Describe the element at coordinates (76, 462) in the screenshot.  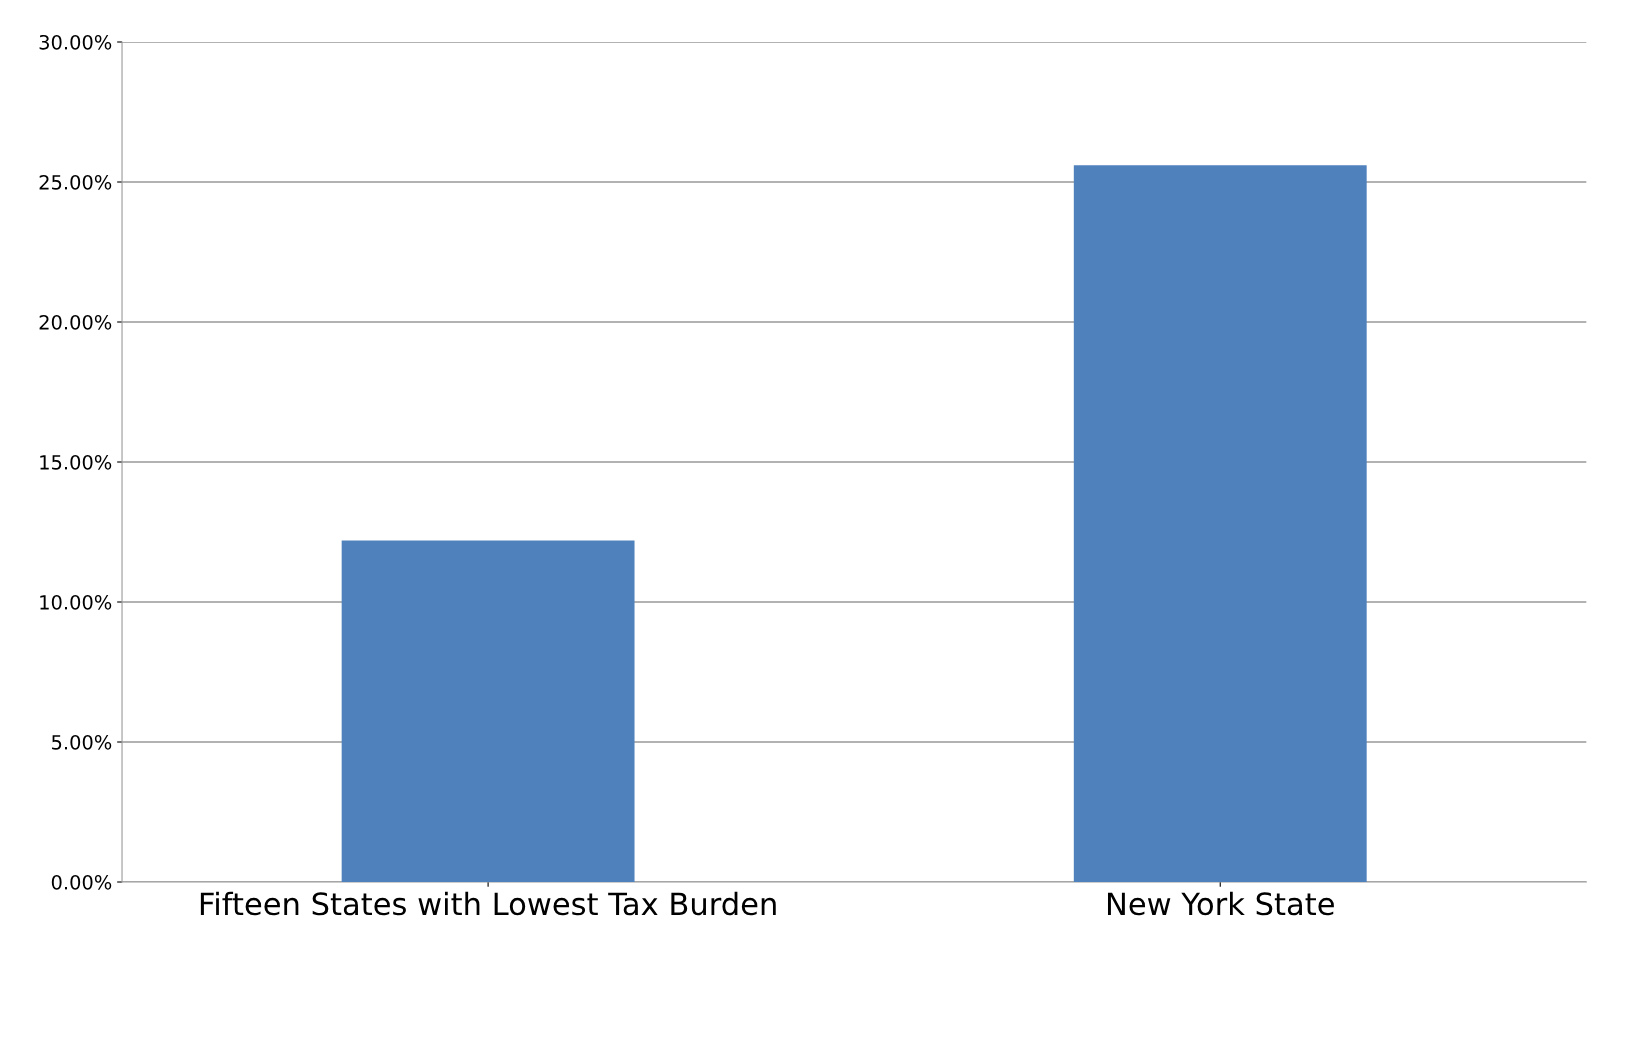
I see `y-tick-label: 15.00%` at that location.